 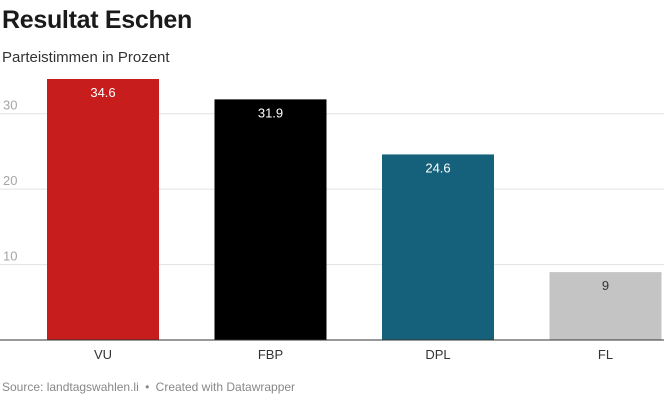 I want to click on chart-subtitle: Parteistimmen in Prozent, so click(x=86, y=57).